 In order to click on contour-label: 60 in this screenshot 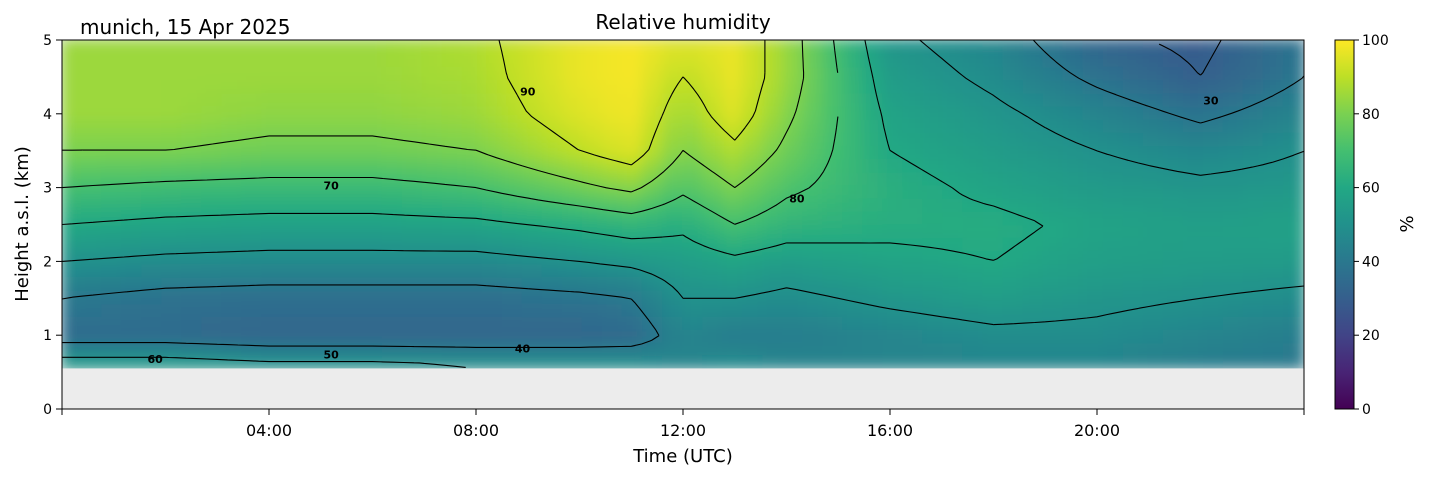, I will do `click(155, 359)`.